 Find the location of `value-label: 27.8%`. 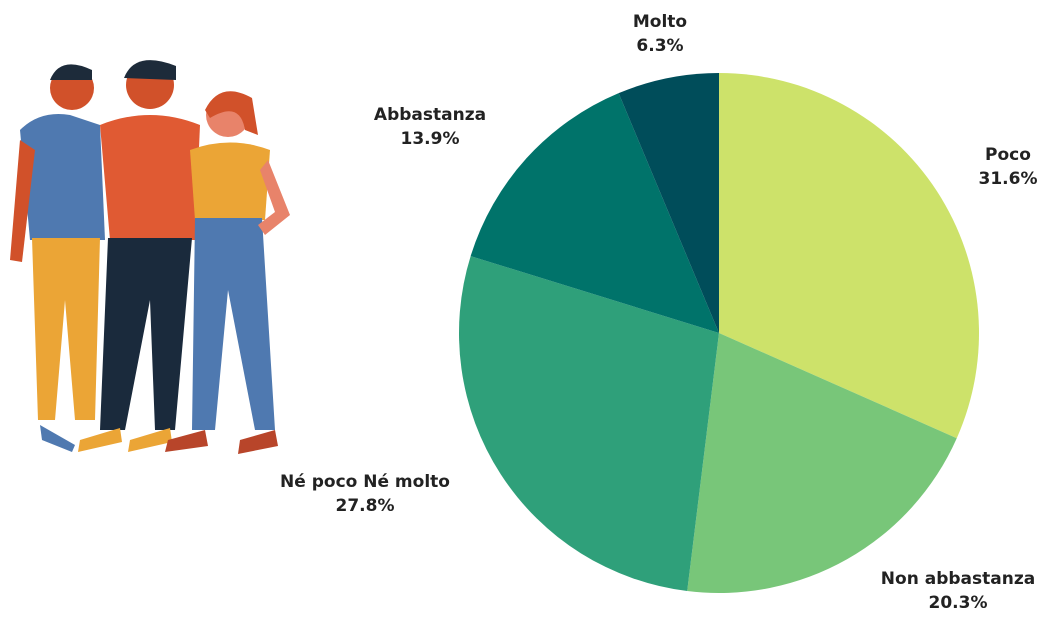

value-label: 27.8% is located at coordinates (365, 506).